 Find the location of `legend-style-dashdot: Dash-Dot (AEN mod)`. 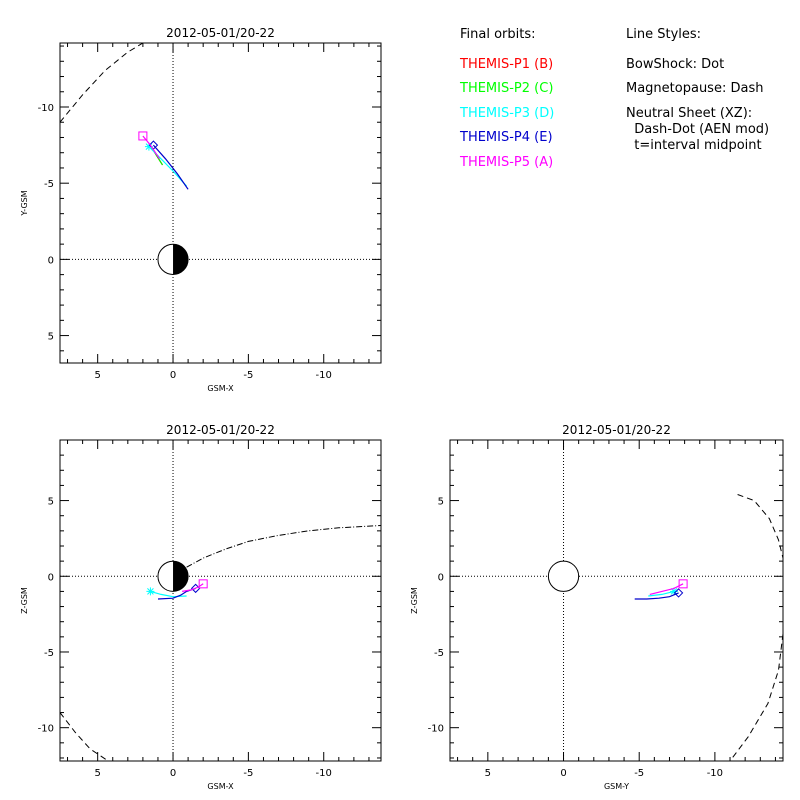

legend-style-dashdot: Dash-Dot (AEN mod) is located at coordinates (698, 129).